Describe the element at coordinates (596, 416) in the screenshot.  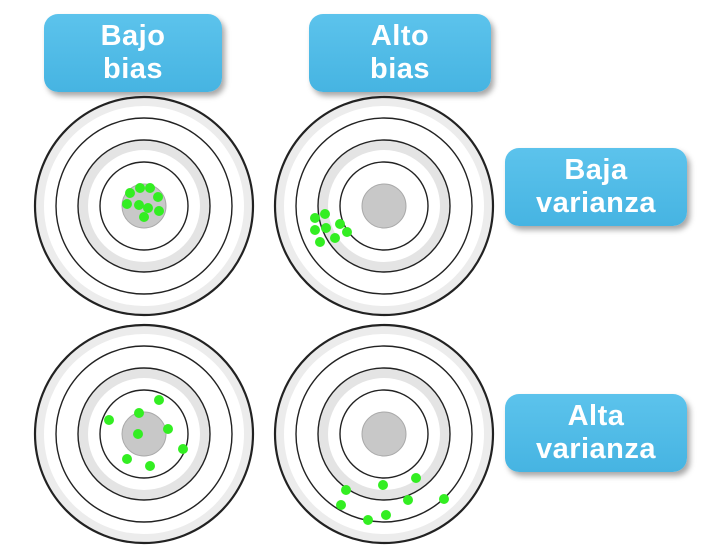
I see `label-high-variance-line-1: Alta` at that location.